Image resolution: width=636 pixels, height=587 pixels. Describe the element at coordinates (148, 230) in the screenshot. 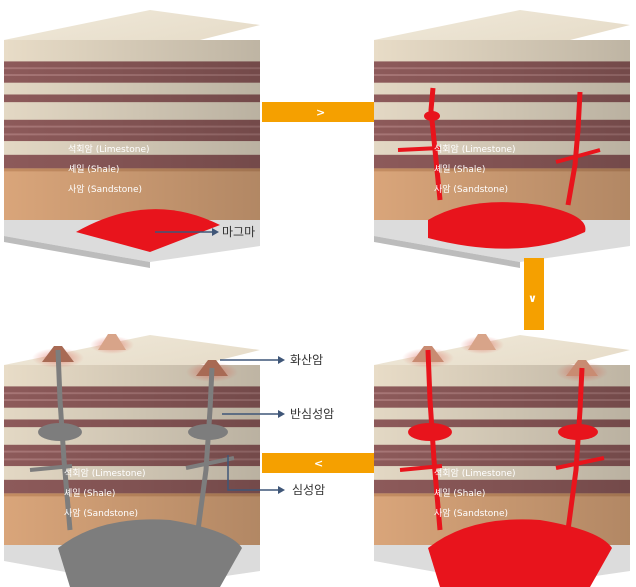

I see `magma-chamber` at that location.